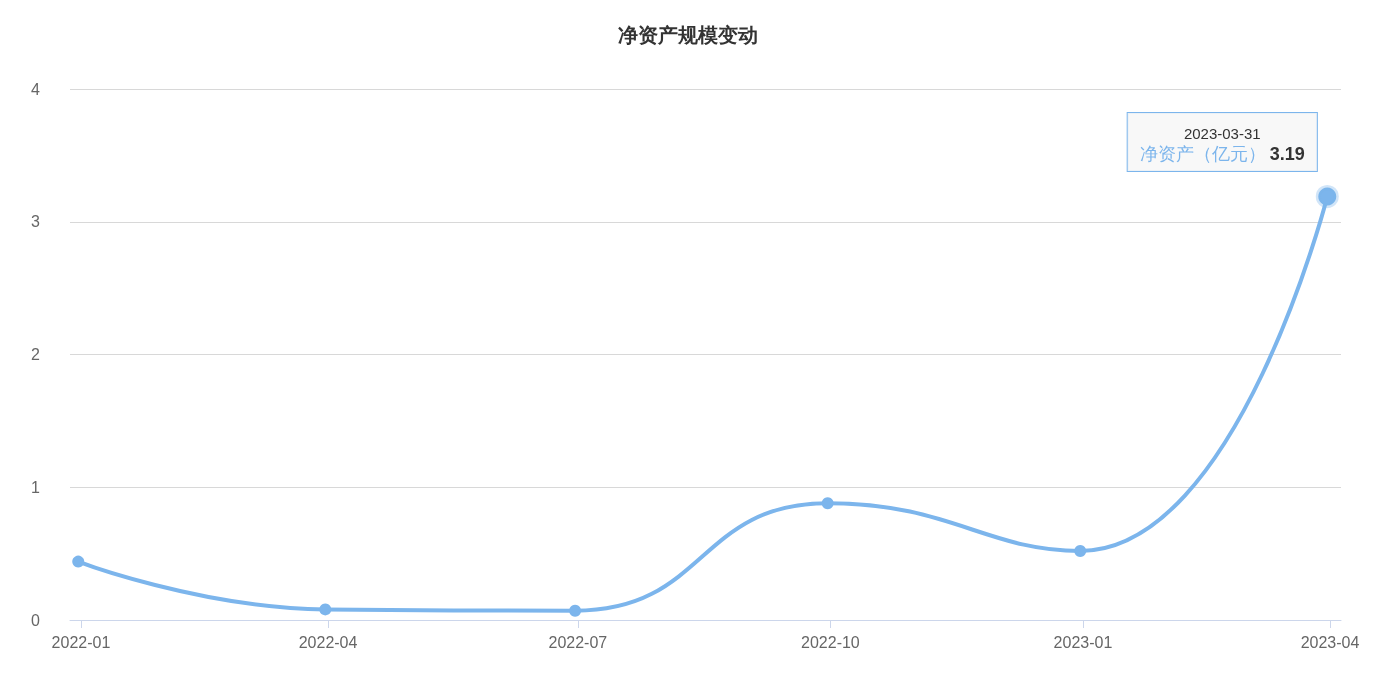 This screenshot has width=1379, height=698. What do you see at coordinates (578, 642) in the screenshot?
I see `x-tick-label: 2022-07` at bounding box center [578, 642].